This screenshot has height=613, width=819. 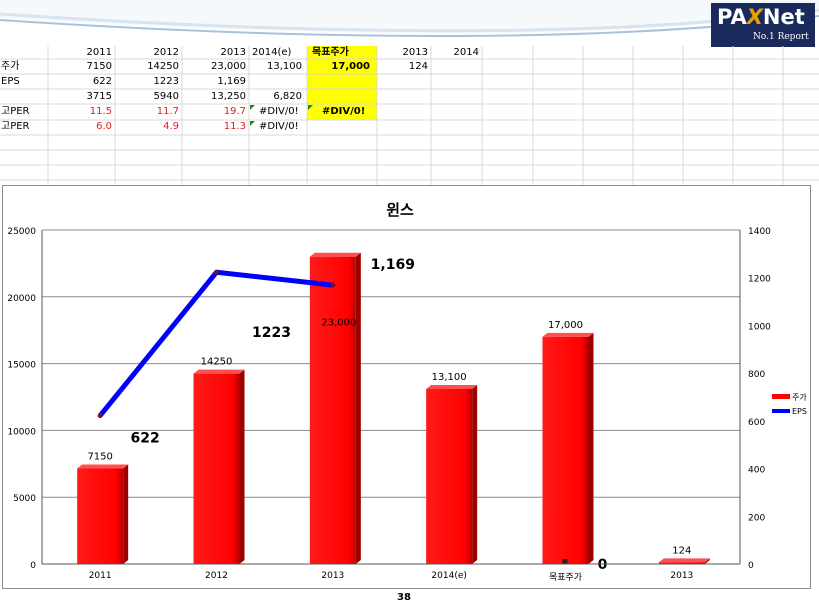 What do you see at coordinates (100, 576) in the screenshot?
I see `x-tick-label: 2011` at bounding box center [100, 576].